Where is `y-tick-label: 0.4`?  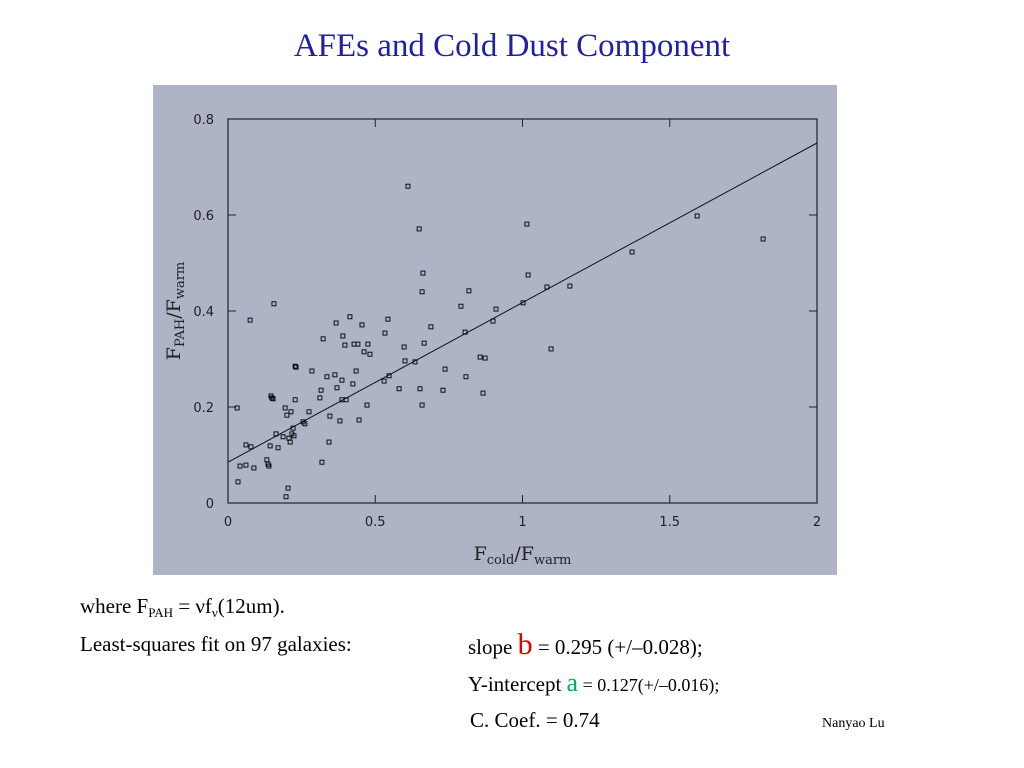
y-tick-label: 0.4 is located at coordinates (203, 312).